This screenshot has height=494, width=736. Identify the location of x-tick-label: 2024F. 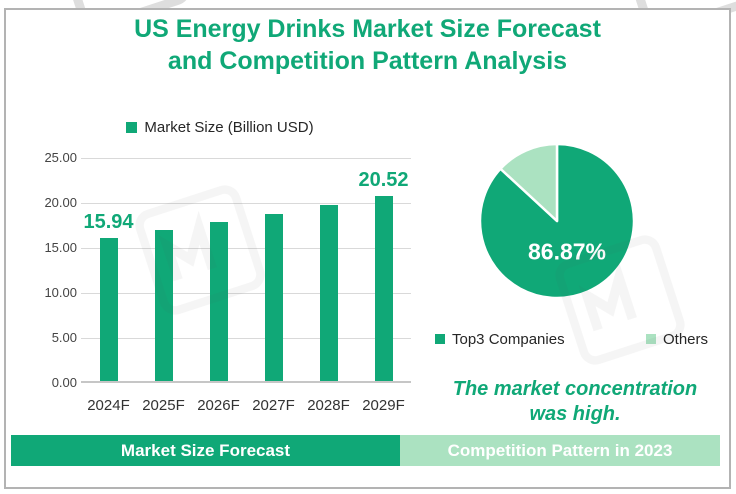
(108, 405).